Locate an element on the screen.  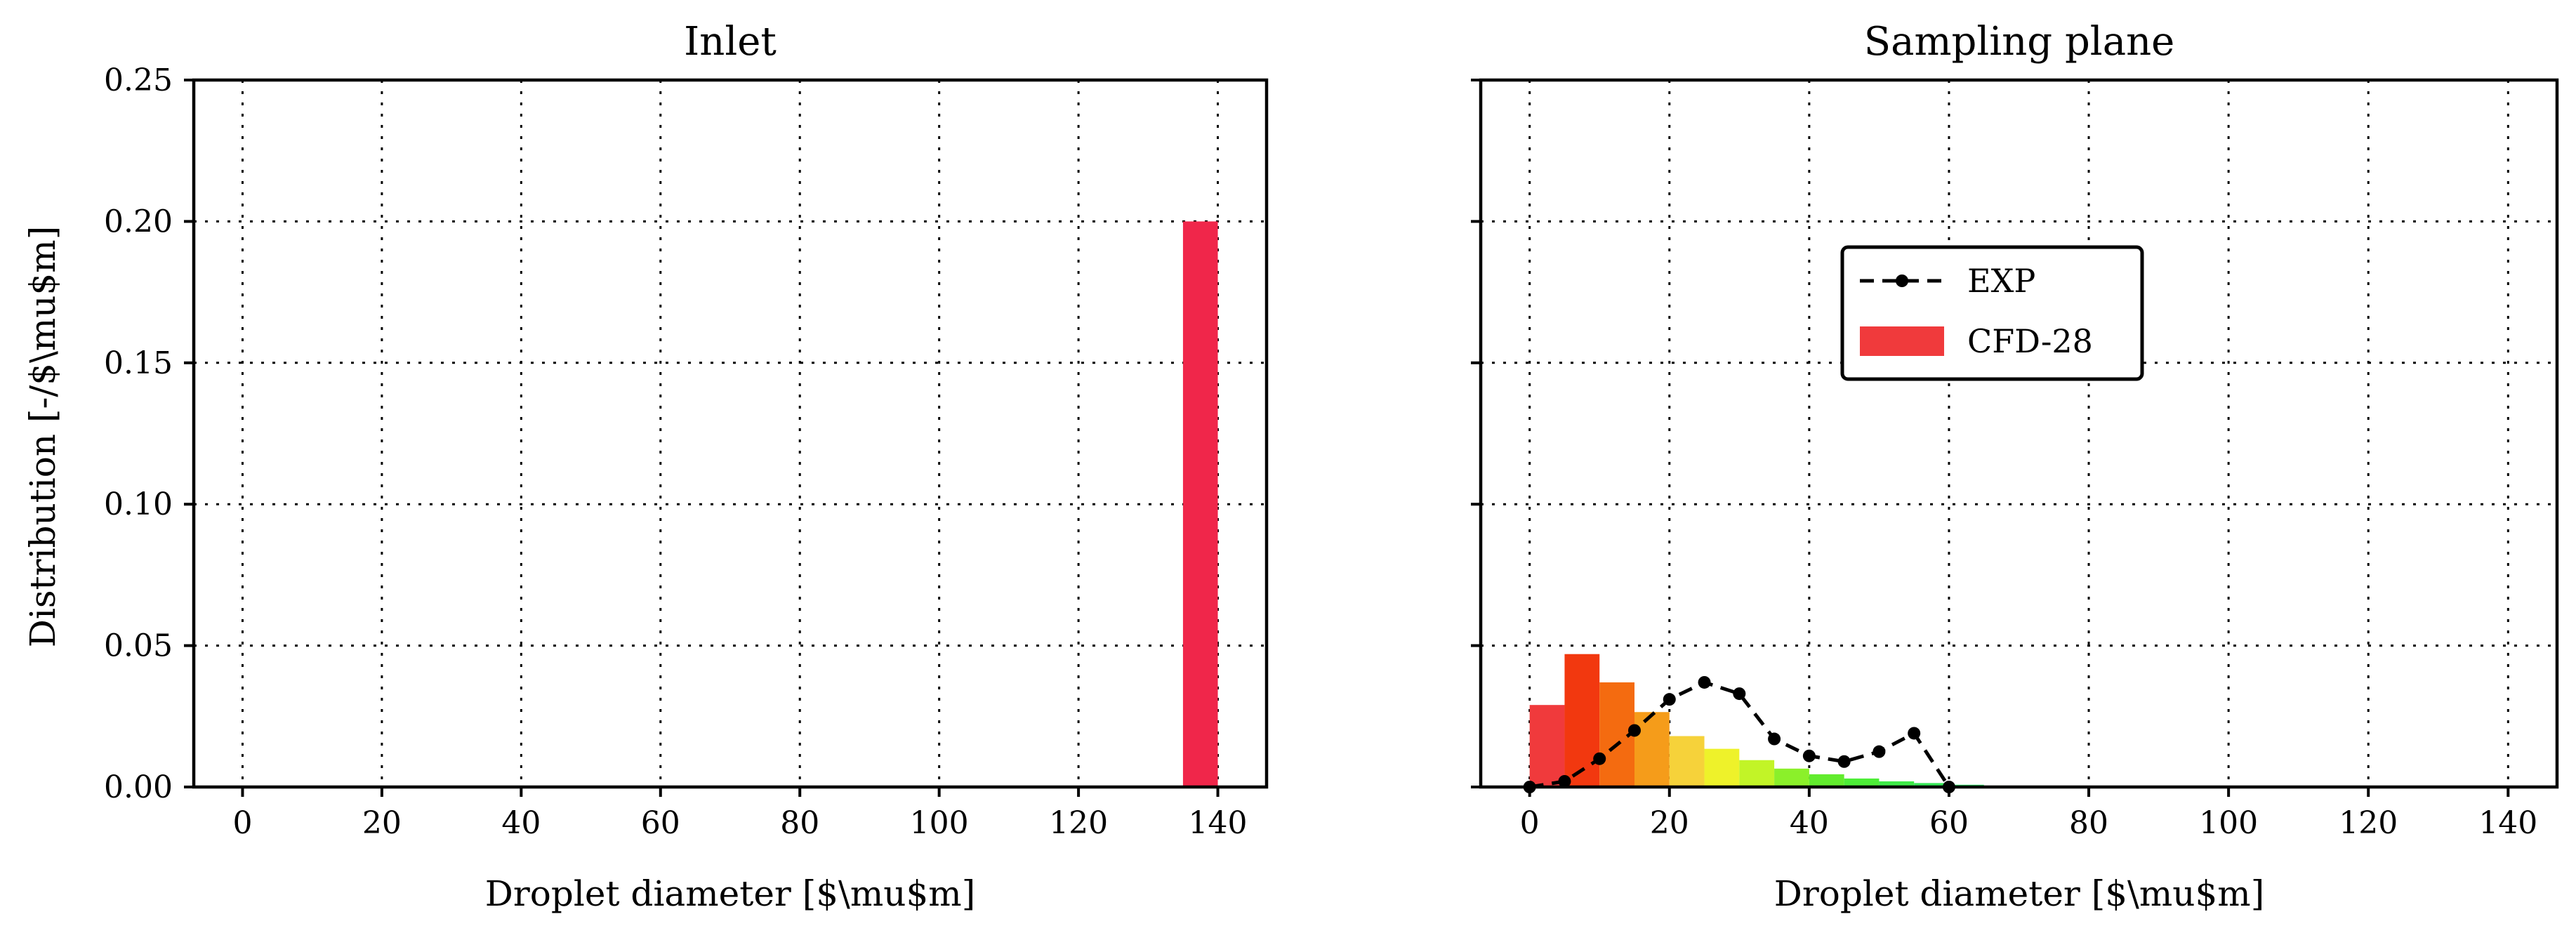
legend-label: CFD-28 is located at coordinates (2030, 341).